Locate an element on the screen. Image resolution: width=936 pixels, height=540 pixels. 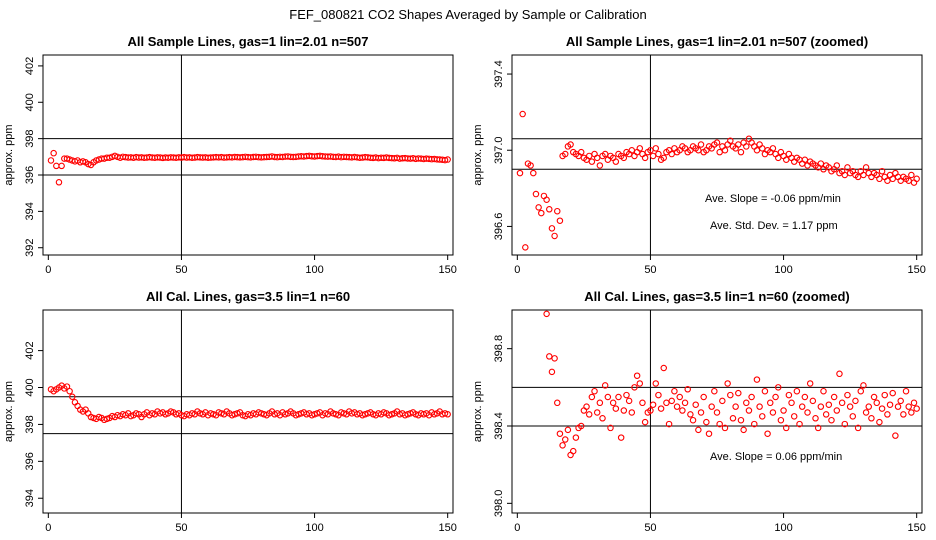
y-tick-label: 398.4 is located at coordinates (499, 426).